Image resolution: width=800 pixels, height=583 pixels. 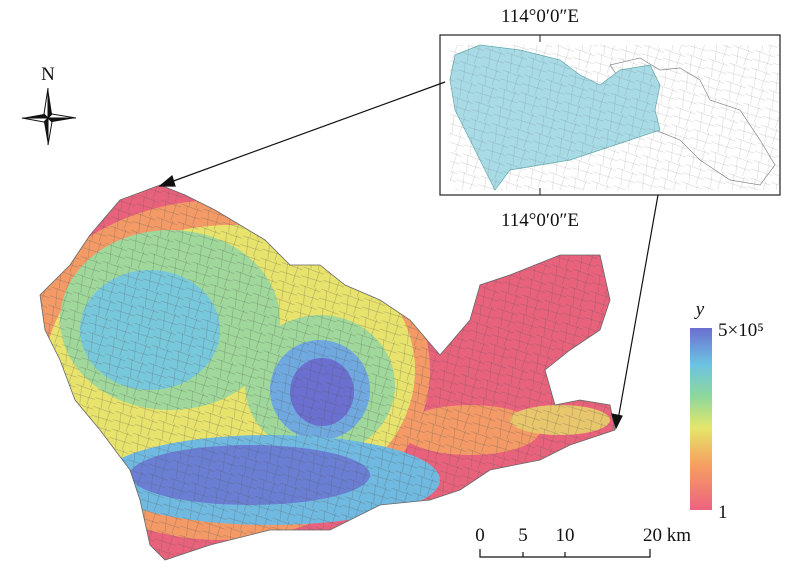 I want to click on scale-label: 5, so click(x=523, y=535).